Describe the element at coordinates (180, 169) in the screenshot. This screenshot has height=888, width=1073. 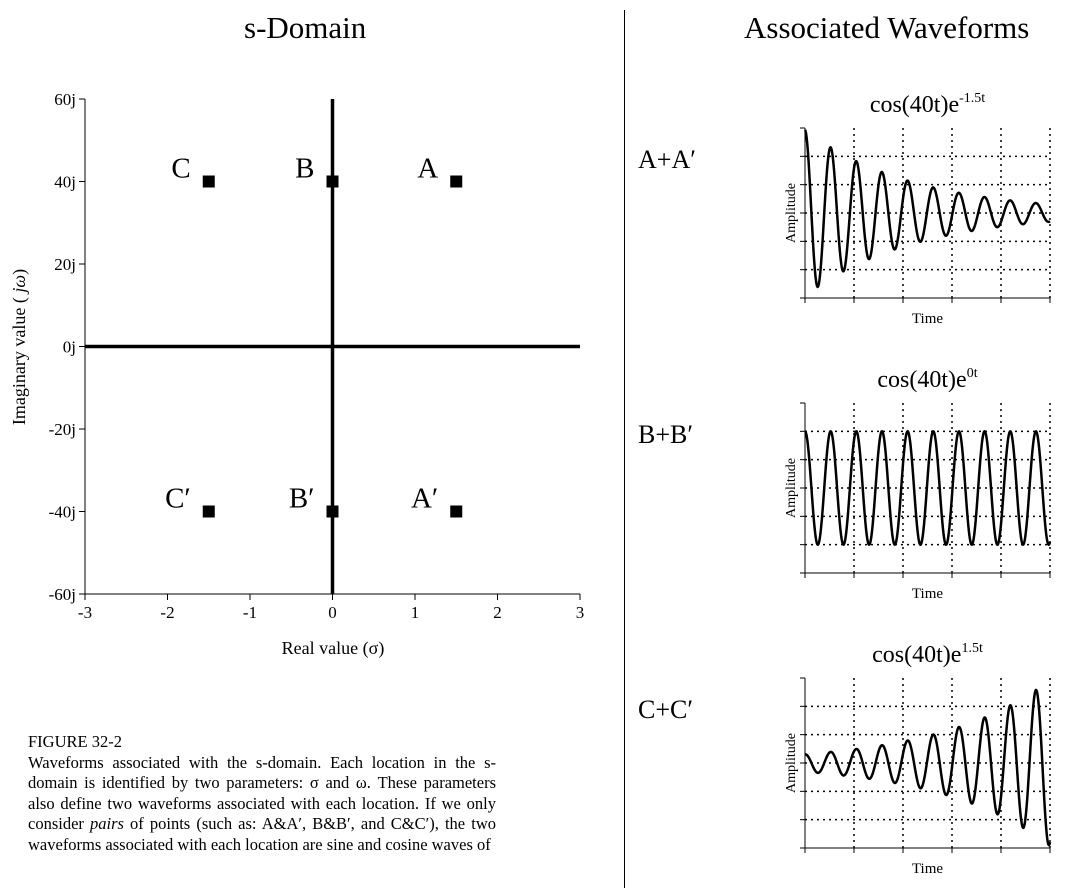
I see `pole-label: C` at that location.